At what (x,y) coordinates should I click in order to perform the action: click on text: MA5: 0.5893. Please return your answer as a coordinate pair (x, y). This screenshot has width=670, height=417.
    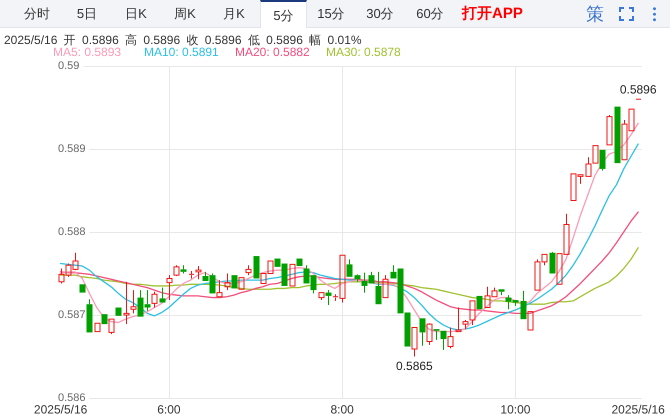
    Looking at the image, I should click on (87, 52).